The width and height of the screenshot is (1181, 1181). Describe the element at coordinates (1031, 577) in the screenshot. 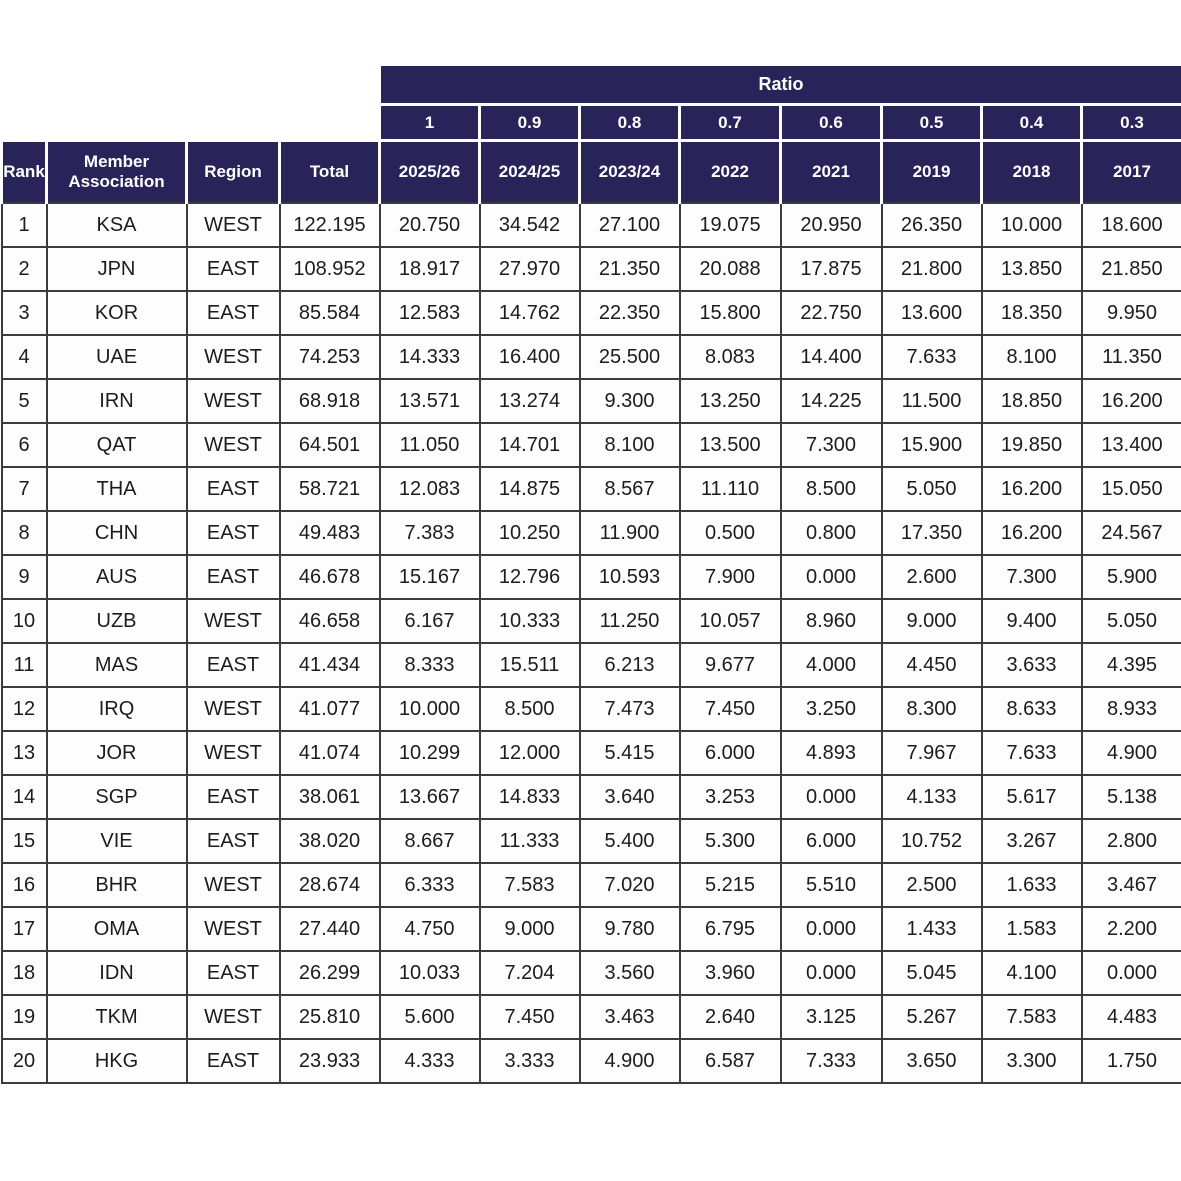

I see `season-value-cell: 7.300` at that location.